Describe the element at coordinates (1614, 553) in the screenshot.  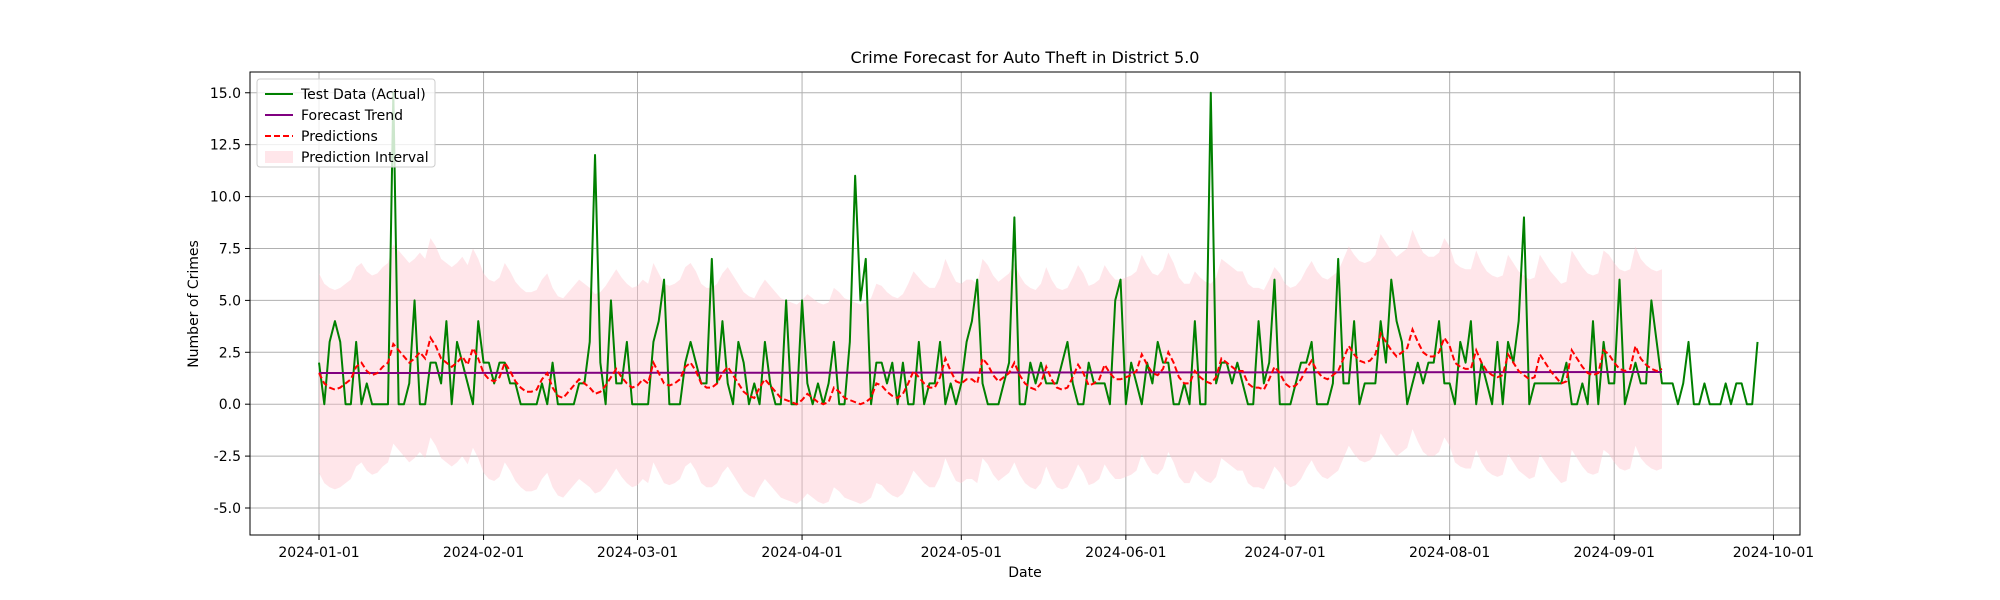
I see `x-tick-label: 2024-09-01` at that location.